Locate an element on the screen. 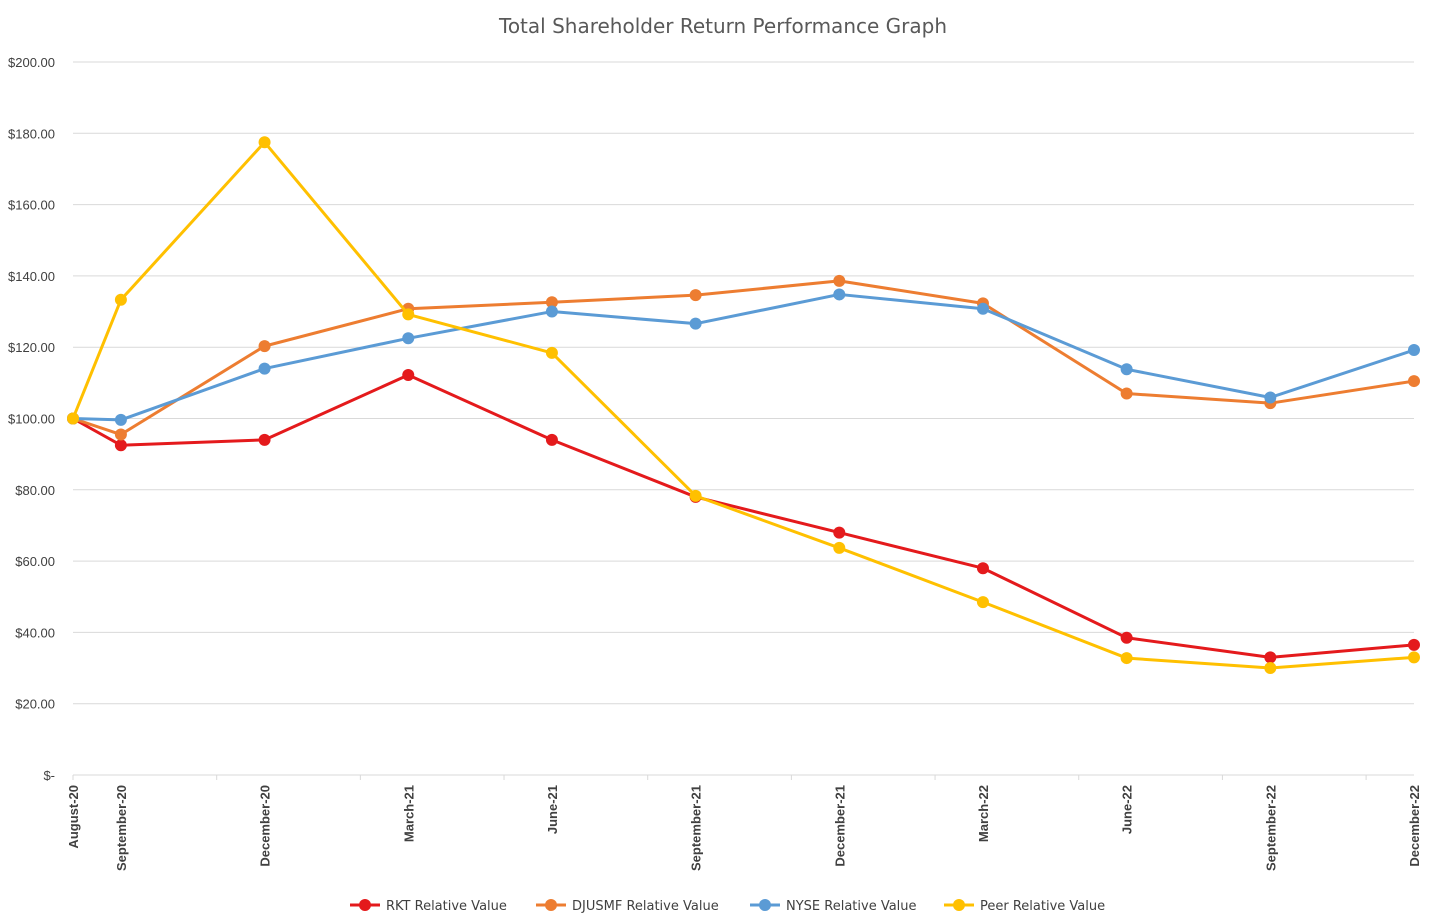 Image resolution: width=1441 pixels, height=922 pixels. y-tick-label: $100.00 is located at coordinates (31, 419).